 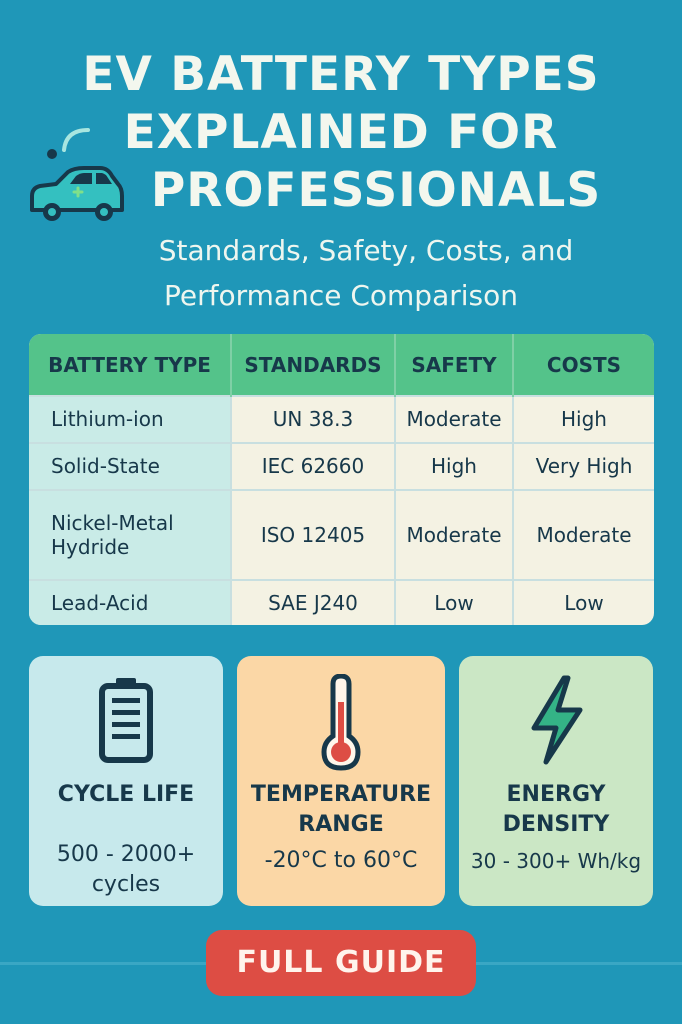 I want to click on card-value: -20°C to 60°C, so click(x=341, y=860).